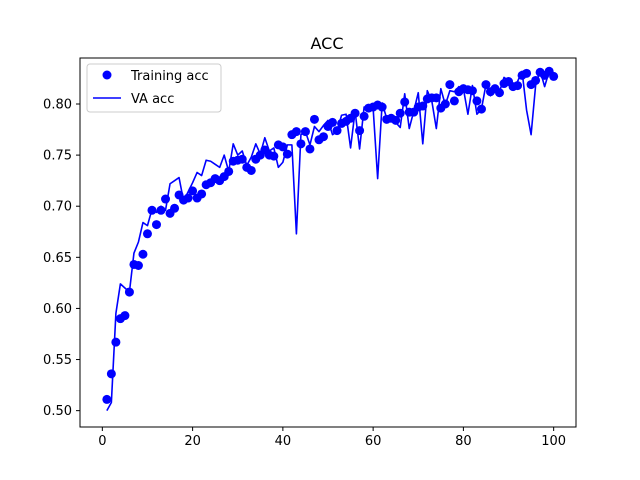  Describe the element at coordinates (57, 207) in the screenshot. I see `y-tick-label: 0.70` at that location.